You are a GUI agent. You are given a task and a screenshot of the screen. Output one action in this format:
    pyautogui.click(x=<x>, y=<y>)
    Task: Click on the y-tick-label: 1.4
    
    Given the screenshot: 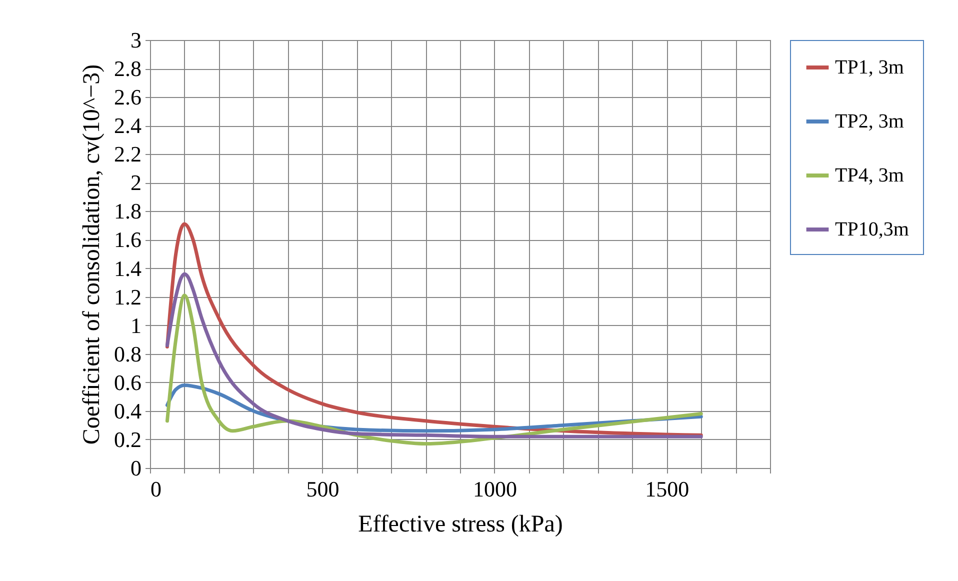 What is the action you would take?
    pyautogui.click(x=128, y=268)
    